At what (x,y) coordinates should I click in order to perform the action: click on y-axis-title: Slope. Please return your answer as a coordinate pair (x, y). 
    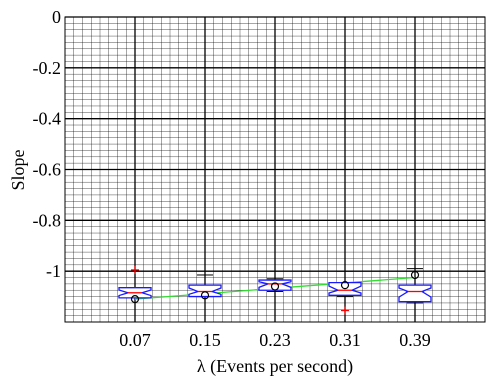
    Looking at the image, I should click on (18, 169).